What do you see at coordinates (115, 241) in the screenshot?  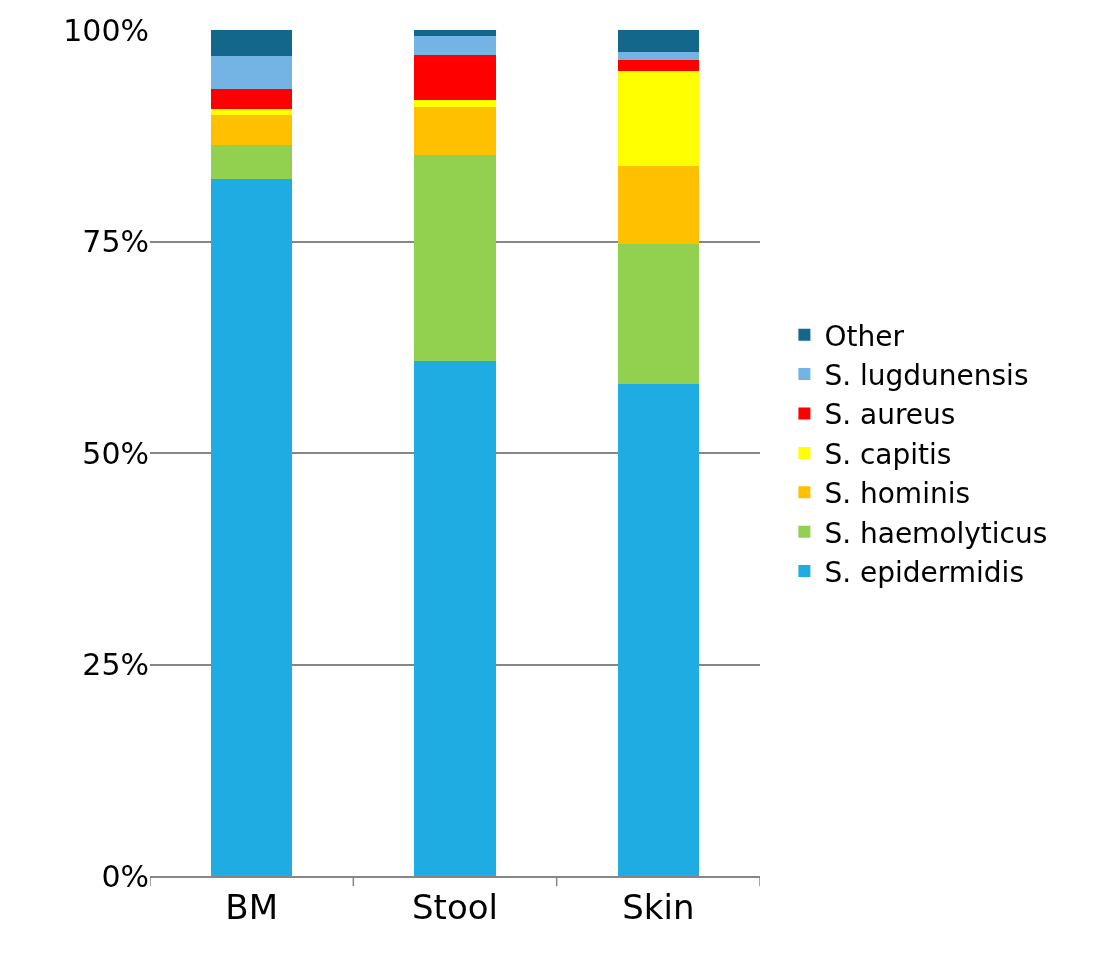 I see `y-tick-label: 75%` at bounding box center [115, 241].